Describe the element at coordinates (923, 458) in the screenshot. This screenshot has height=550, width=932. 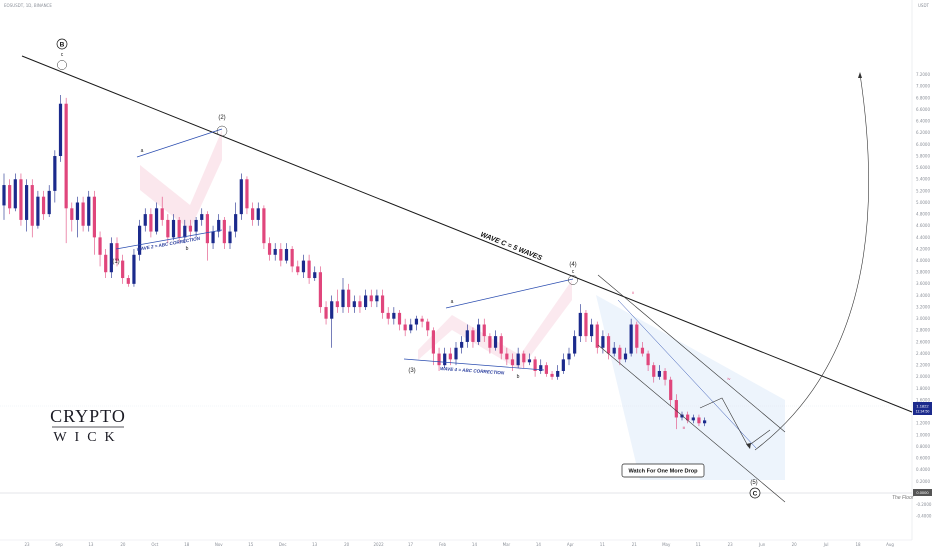
I see `price-tick-label: 0.6000` at that location.